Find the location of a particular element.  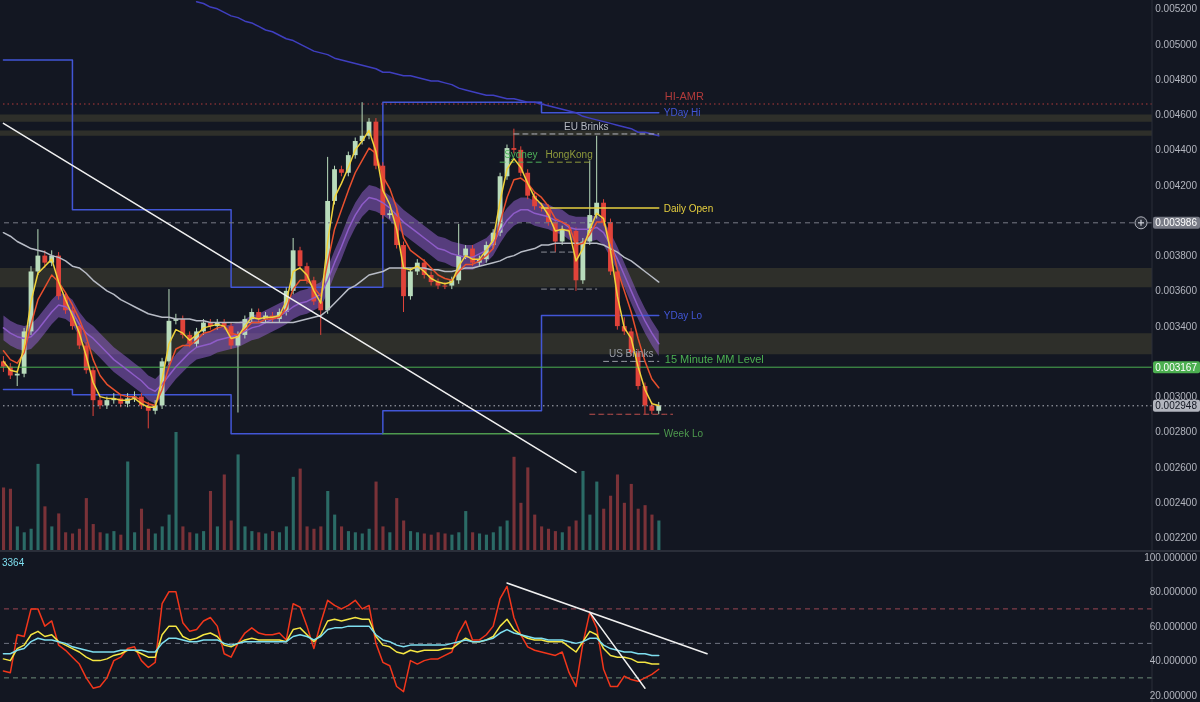

y-tick-label: 0.002600 is located at coordinates (1176, 467).